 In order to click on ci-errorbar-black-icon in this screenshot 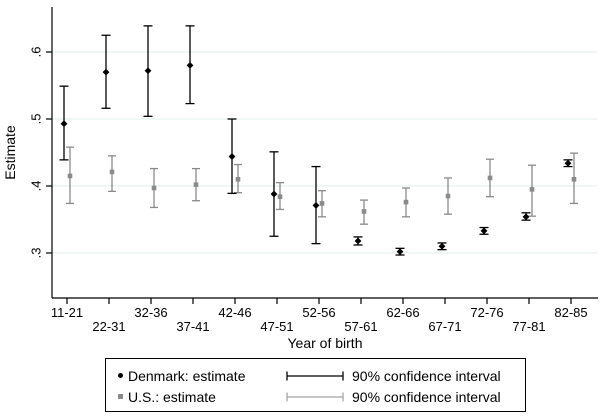, I will do `click(315, 375)`.